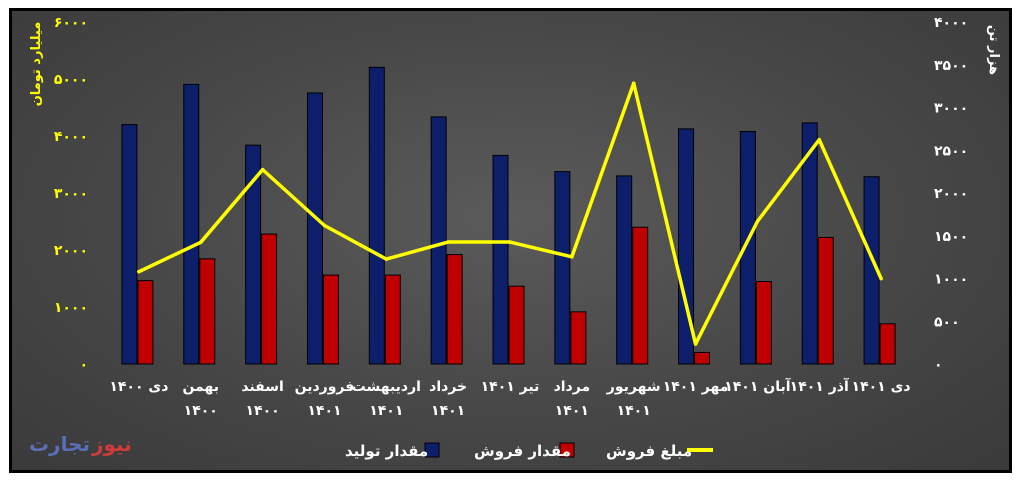 Image resolution: width=1024 pixels, height=482 pixels. What do you see at coordinates (572, 387) in the screenshot?
I see `category-label: مرداد` at bounding box center [572, 387].